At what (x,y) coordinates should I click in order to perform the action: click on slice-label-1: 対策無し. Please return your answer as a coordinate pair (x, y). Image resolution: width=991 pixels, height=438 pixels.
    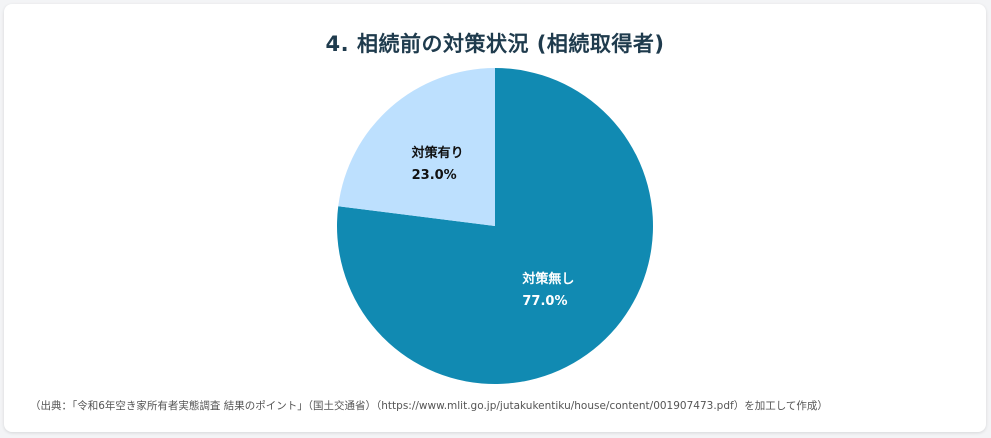
    Looking at the image, I should click on (547, 279).